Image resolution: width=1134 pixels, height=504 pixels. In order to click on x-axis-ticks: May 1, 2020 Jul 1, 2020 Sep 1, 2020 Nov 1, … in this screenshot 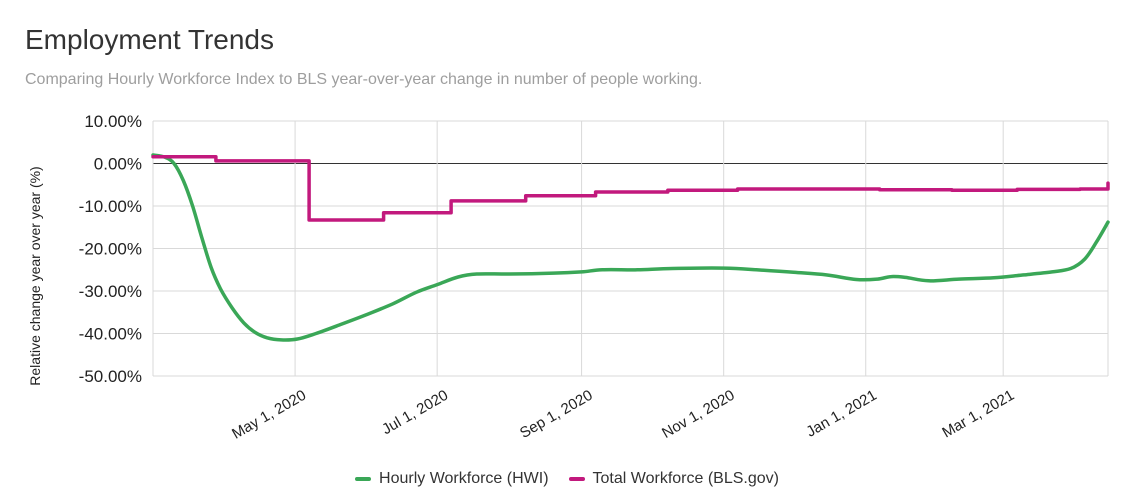, I will do `click(623, 415)`.